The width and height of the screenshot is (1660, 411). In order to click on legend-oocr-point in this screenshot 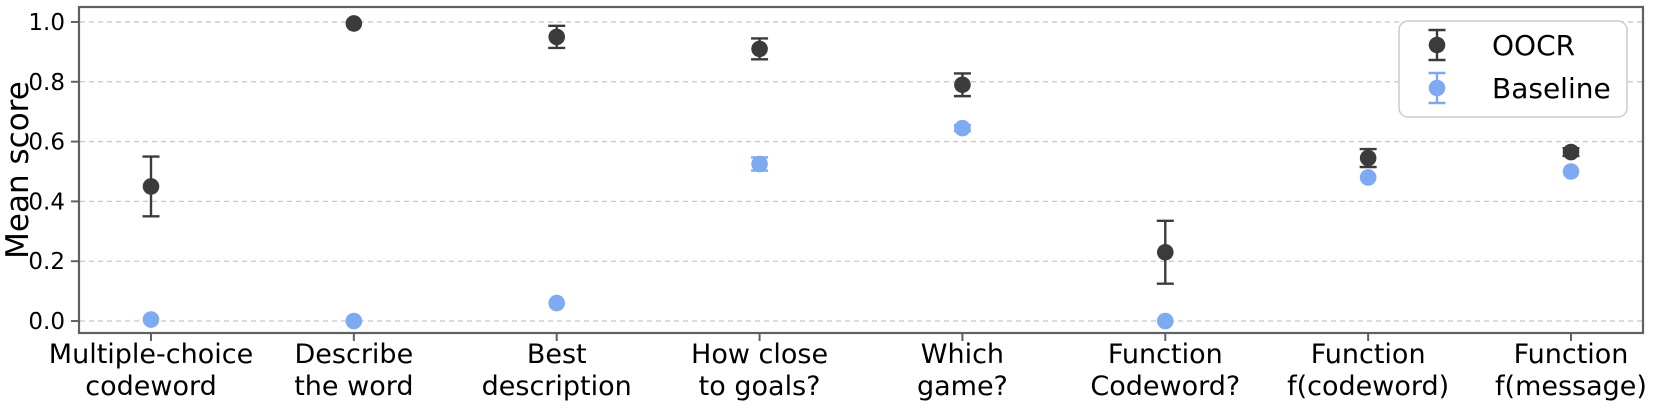, I will do `click(1437, 45)`.